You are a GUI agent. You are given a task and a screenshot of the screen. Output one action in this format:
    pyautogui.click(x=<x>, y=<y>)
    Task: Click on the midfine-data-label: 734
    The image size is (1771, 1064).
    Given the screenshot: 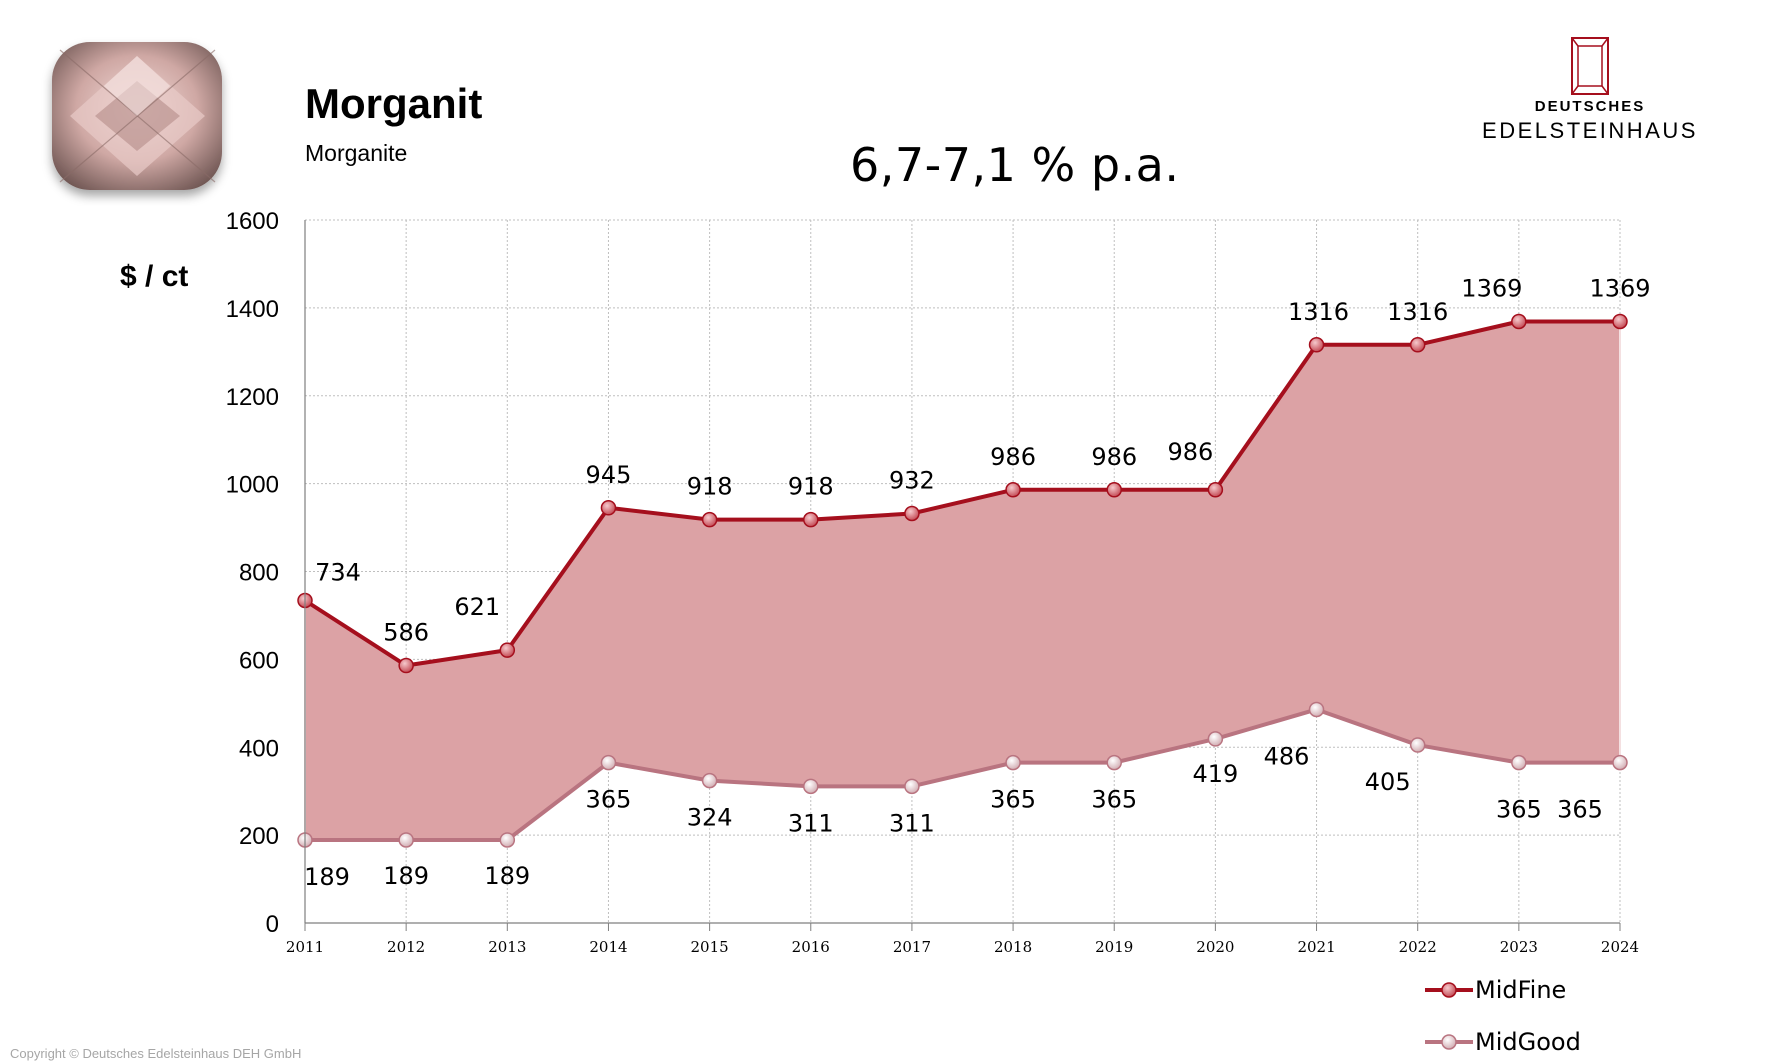 What is the action you would take?
    pyautogui.click(x=338, y=572)
    